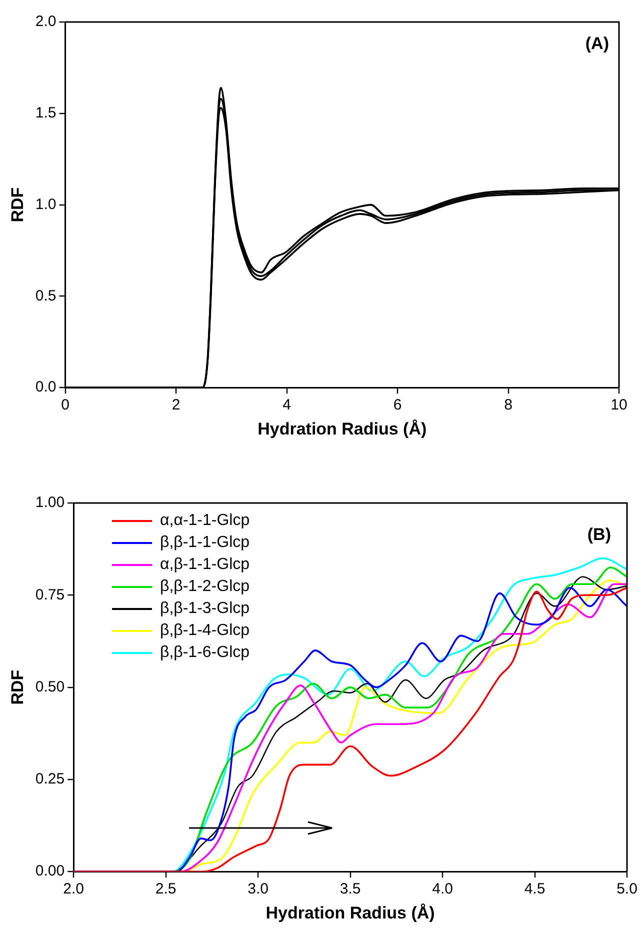 The image size is (641, 938). What do you see at coordinates (205, 587) in the screenshot?
I see `legend-label: β,β-1-2-Glcp` at bounding box center [205, 587].